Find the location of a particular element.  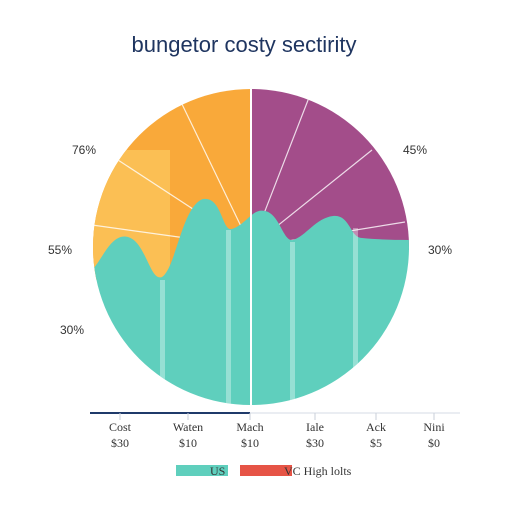

legend: US VC High lolts is located at coordinates (264, 471).